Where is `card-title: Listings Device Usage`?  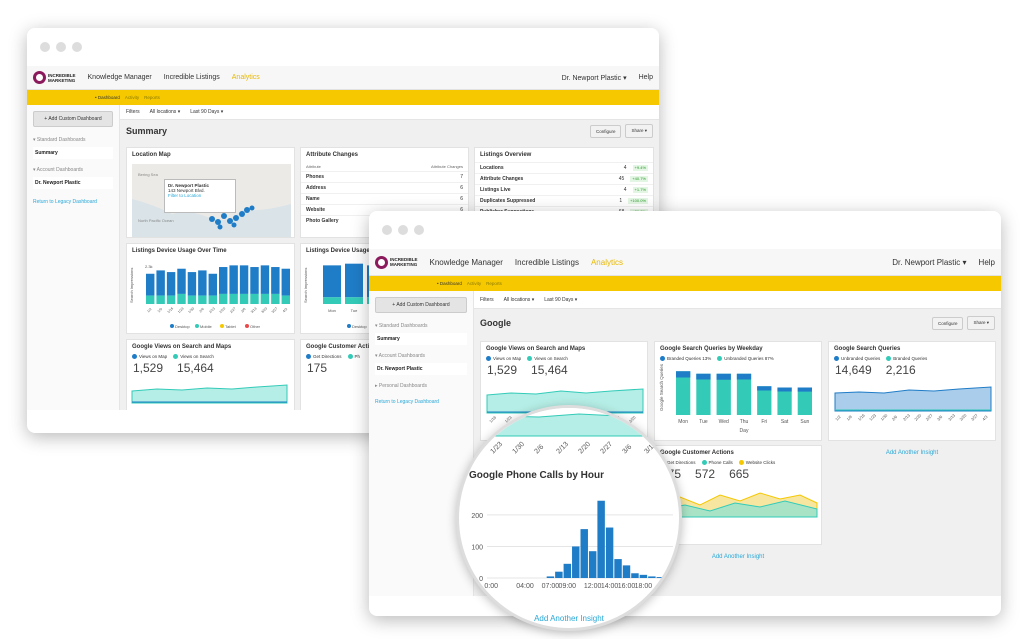 card-title: Listings Device Usage is located at coordinates (338, 251).